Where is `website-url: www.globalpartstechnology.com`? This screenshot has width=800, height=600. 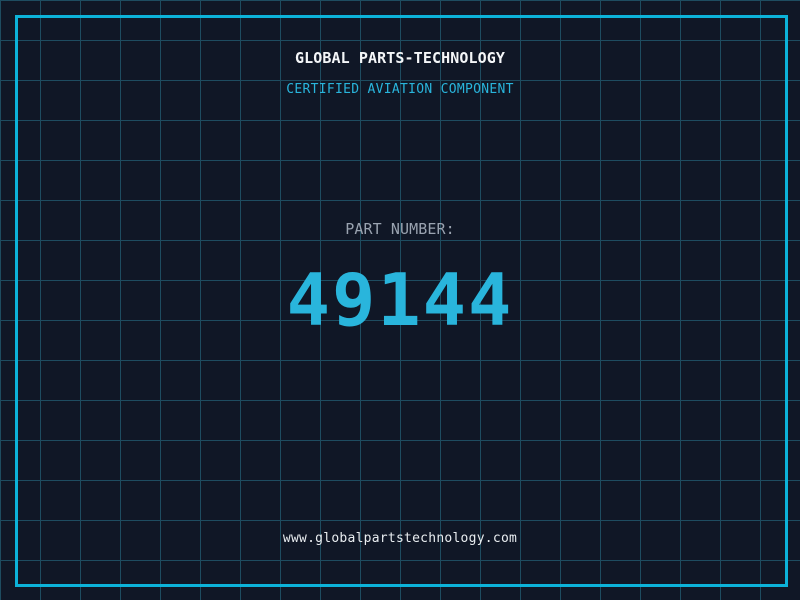 website-url: www.globalpartstechnology.com is located at coordinates (400, 538).